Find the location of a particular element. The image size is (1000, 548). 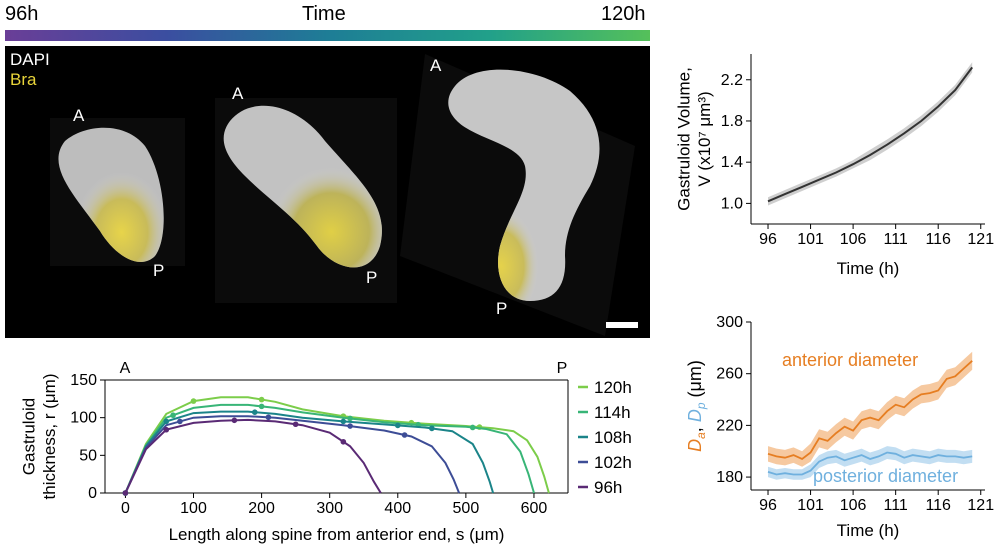

posterior-corner-label: P is located at coordinates (562, 368).